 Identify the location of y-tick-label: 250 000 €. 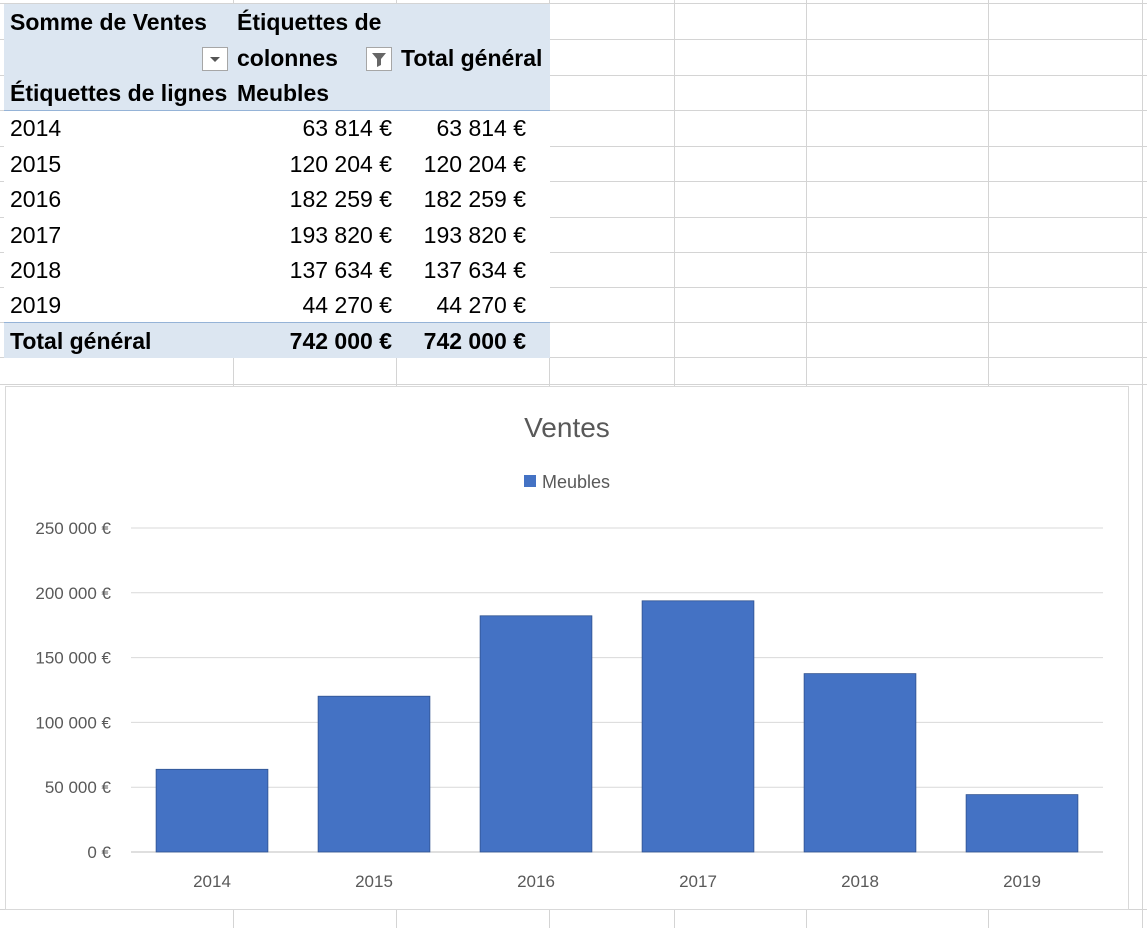
(73, 528).